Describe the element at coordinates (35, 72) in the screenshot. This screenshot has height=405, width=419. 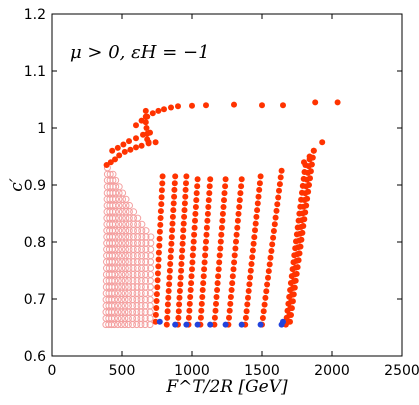
I see `y-tick-label: 1.1` at that location.